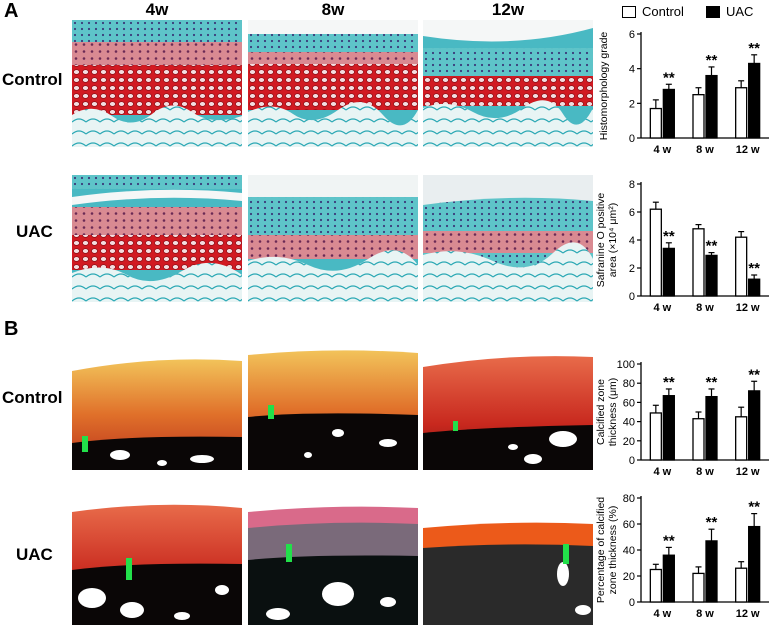  What do you see at coordinates (604, 86) in the screenshot?
I see `y-axis-label: Histomorphology grade` at bounding box center [604, 86].